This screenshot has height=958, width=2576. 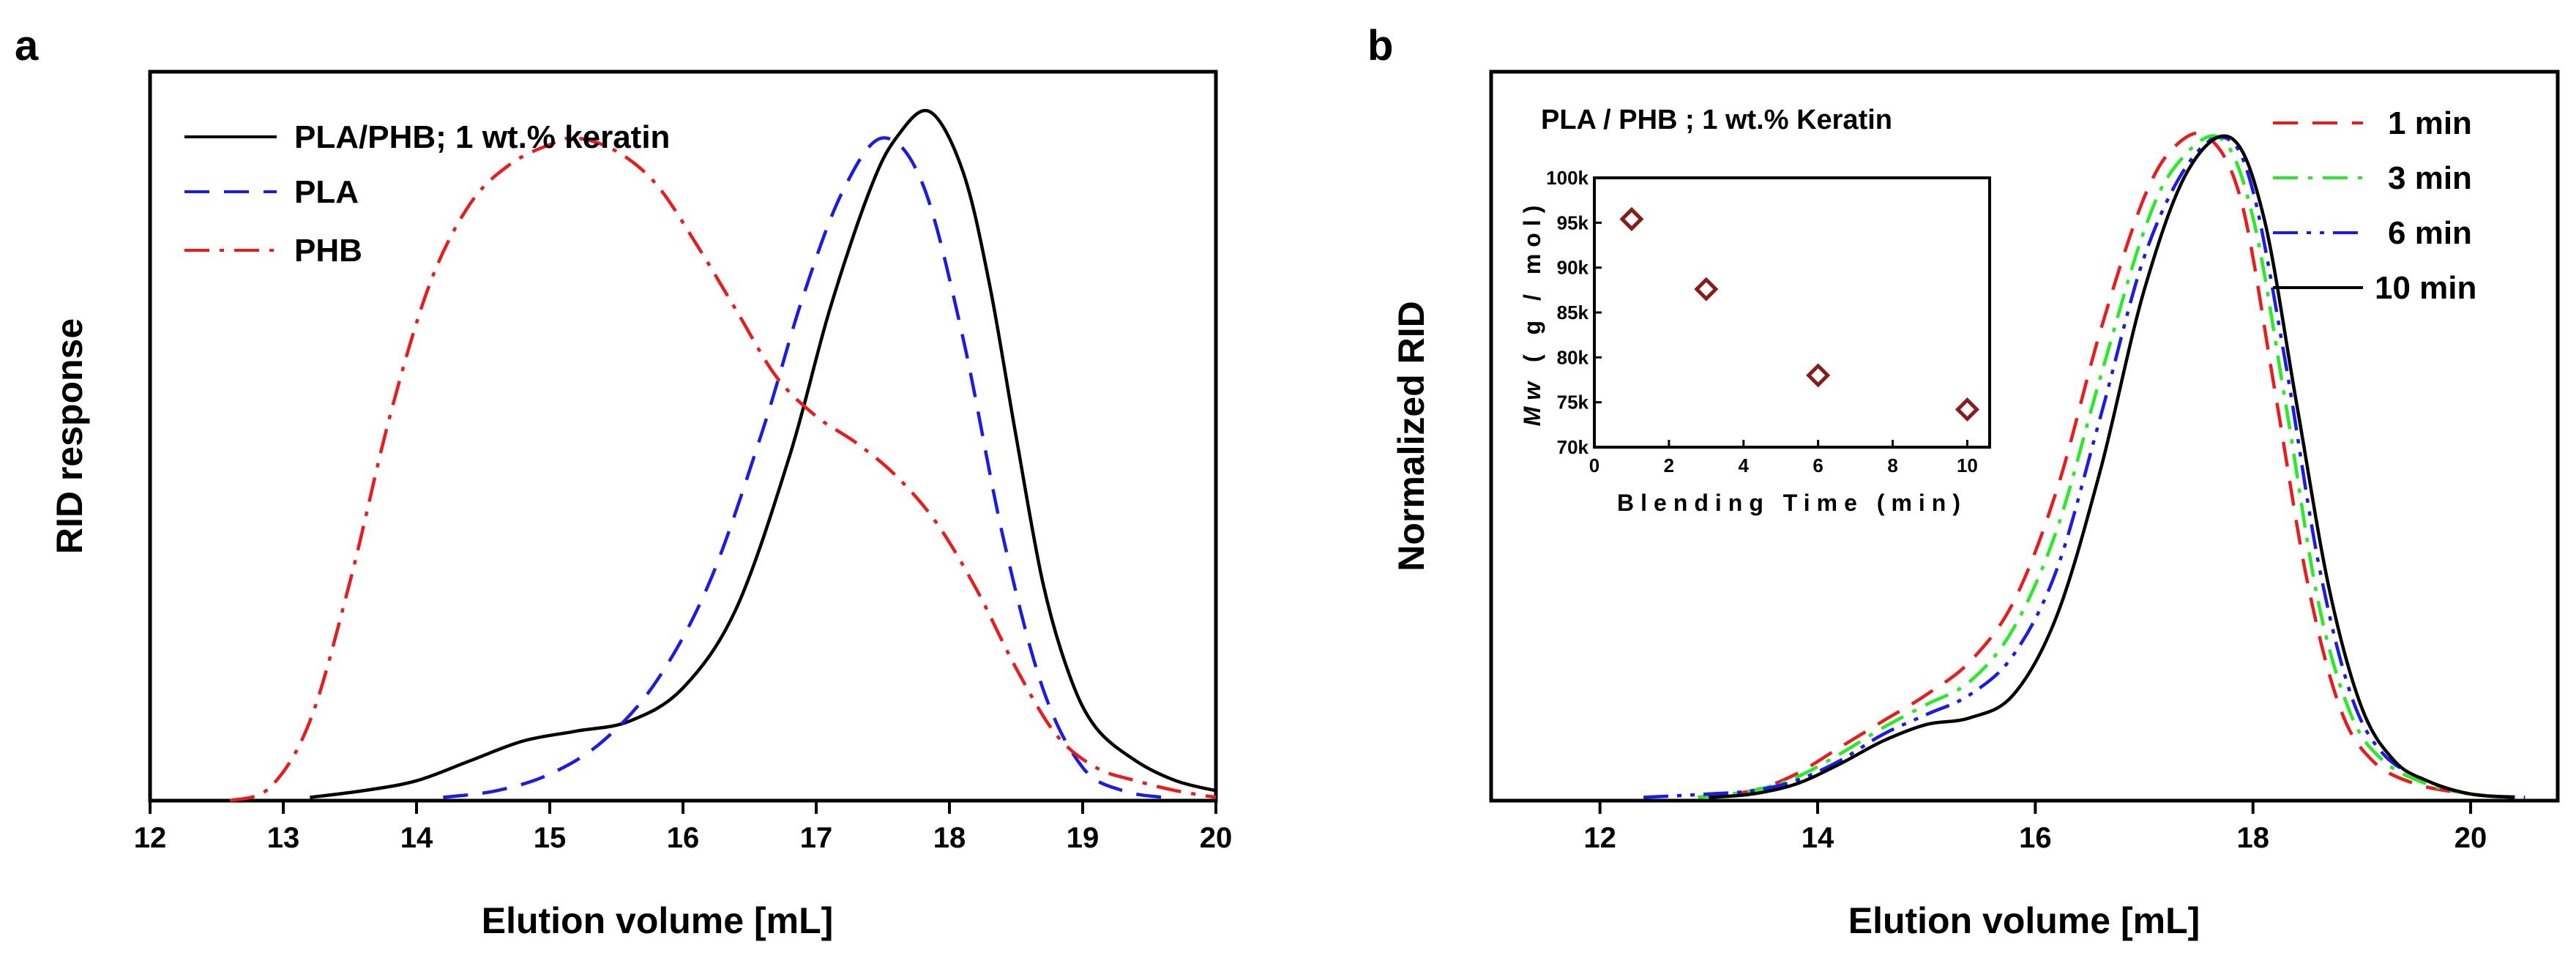 What do you see at coordinates (1744, 465) in the screenshot?
I see `inset-x-tick-label: 4` at bounding box center [1744, 465].